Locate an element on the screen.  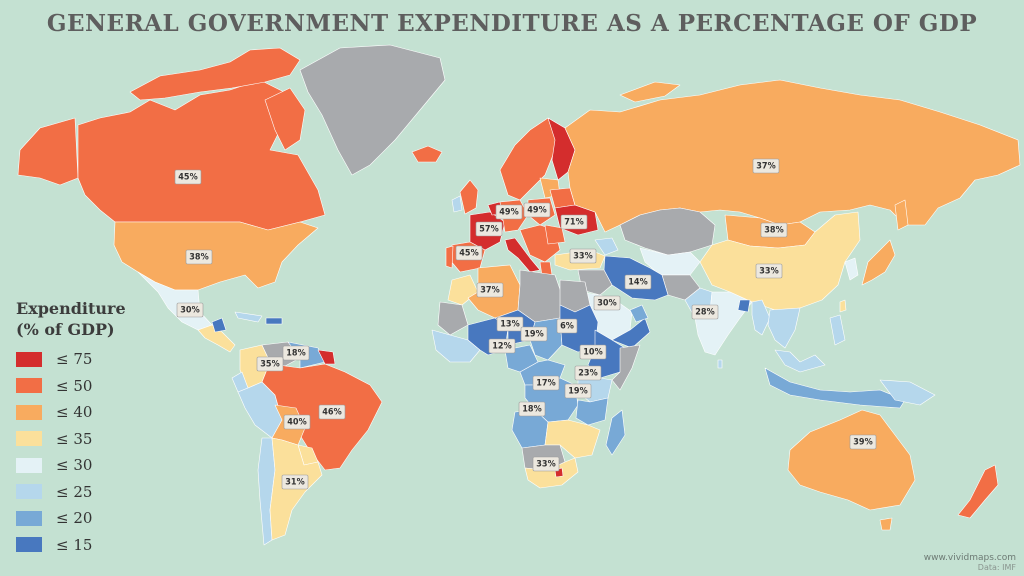
value-label-text: 45% is located at coordinates (187, 178).